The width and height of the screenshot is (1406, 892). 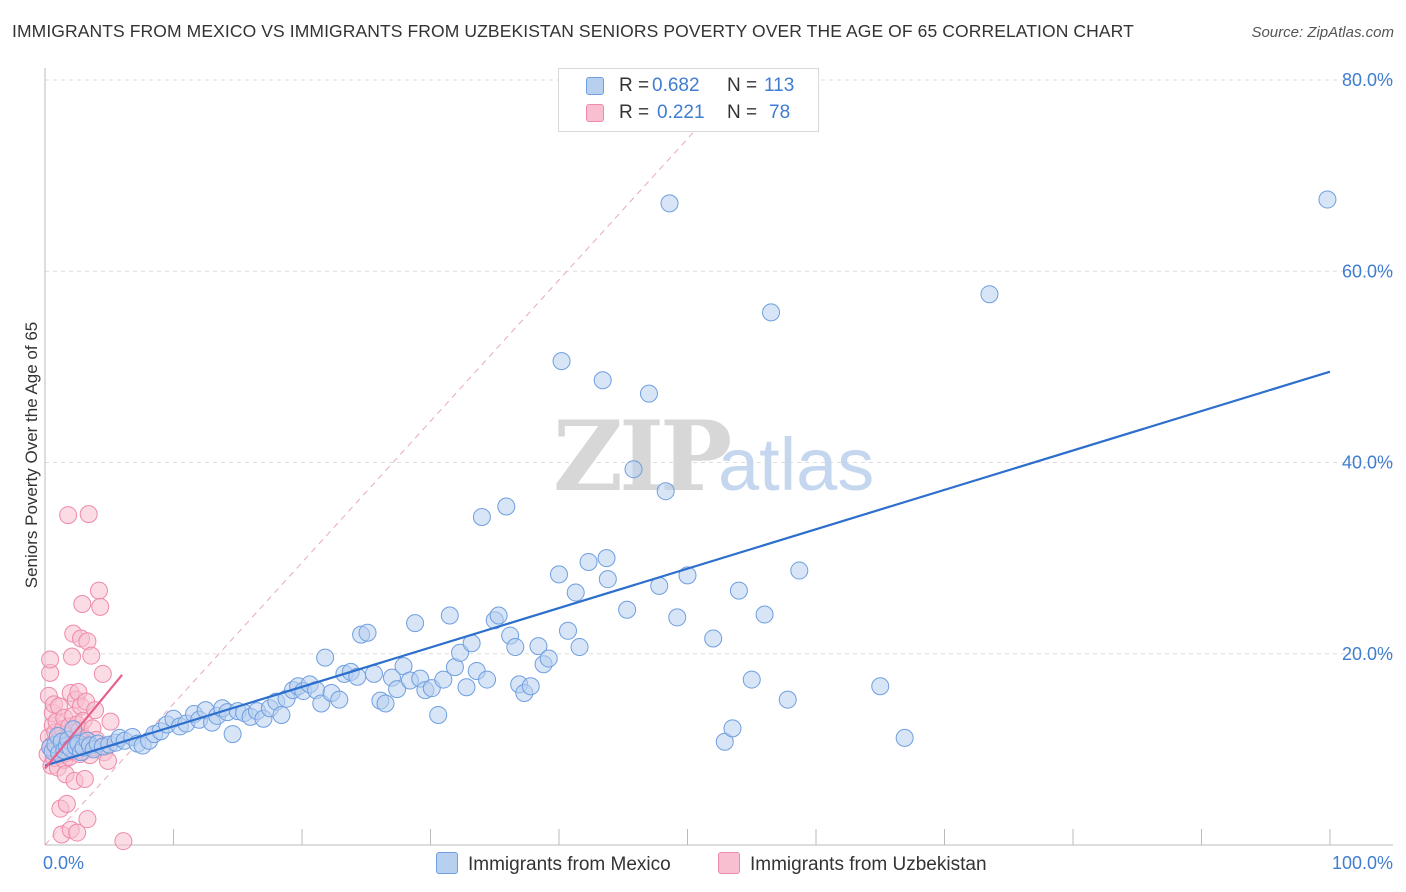 What do you see at coordinates (83, 722) in the screenshot?
I see `uzbekistan-trend-line` at bounding box center [83, 722].